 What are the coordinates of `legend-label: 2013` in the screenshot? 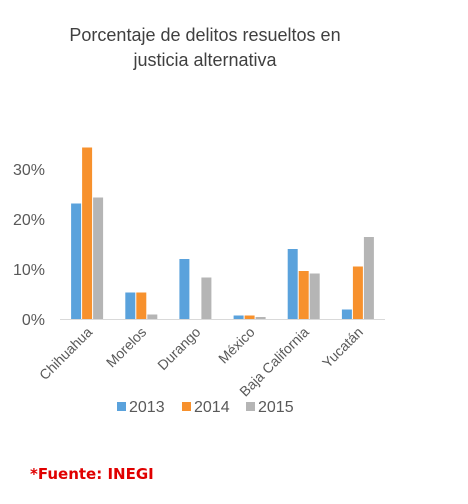 It's located at (147, 407).